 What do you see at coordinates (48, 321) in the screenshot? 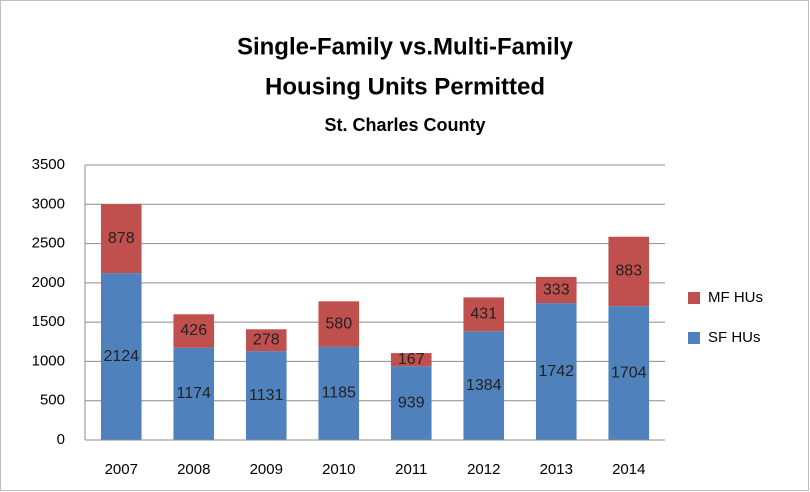
I see `y-tick-label: 1500` at bounding box center [48, 321].